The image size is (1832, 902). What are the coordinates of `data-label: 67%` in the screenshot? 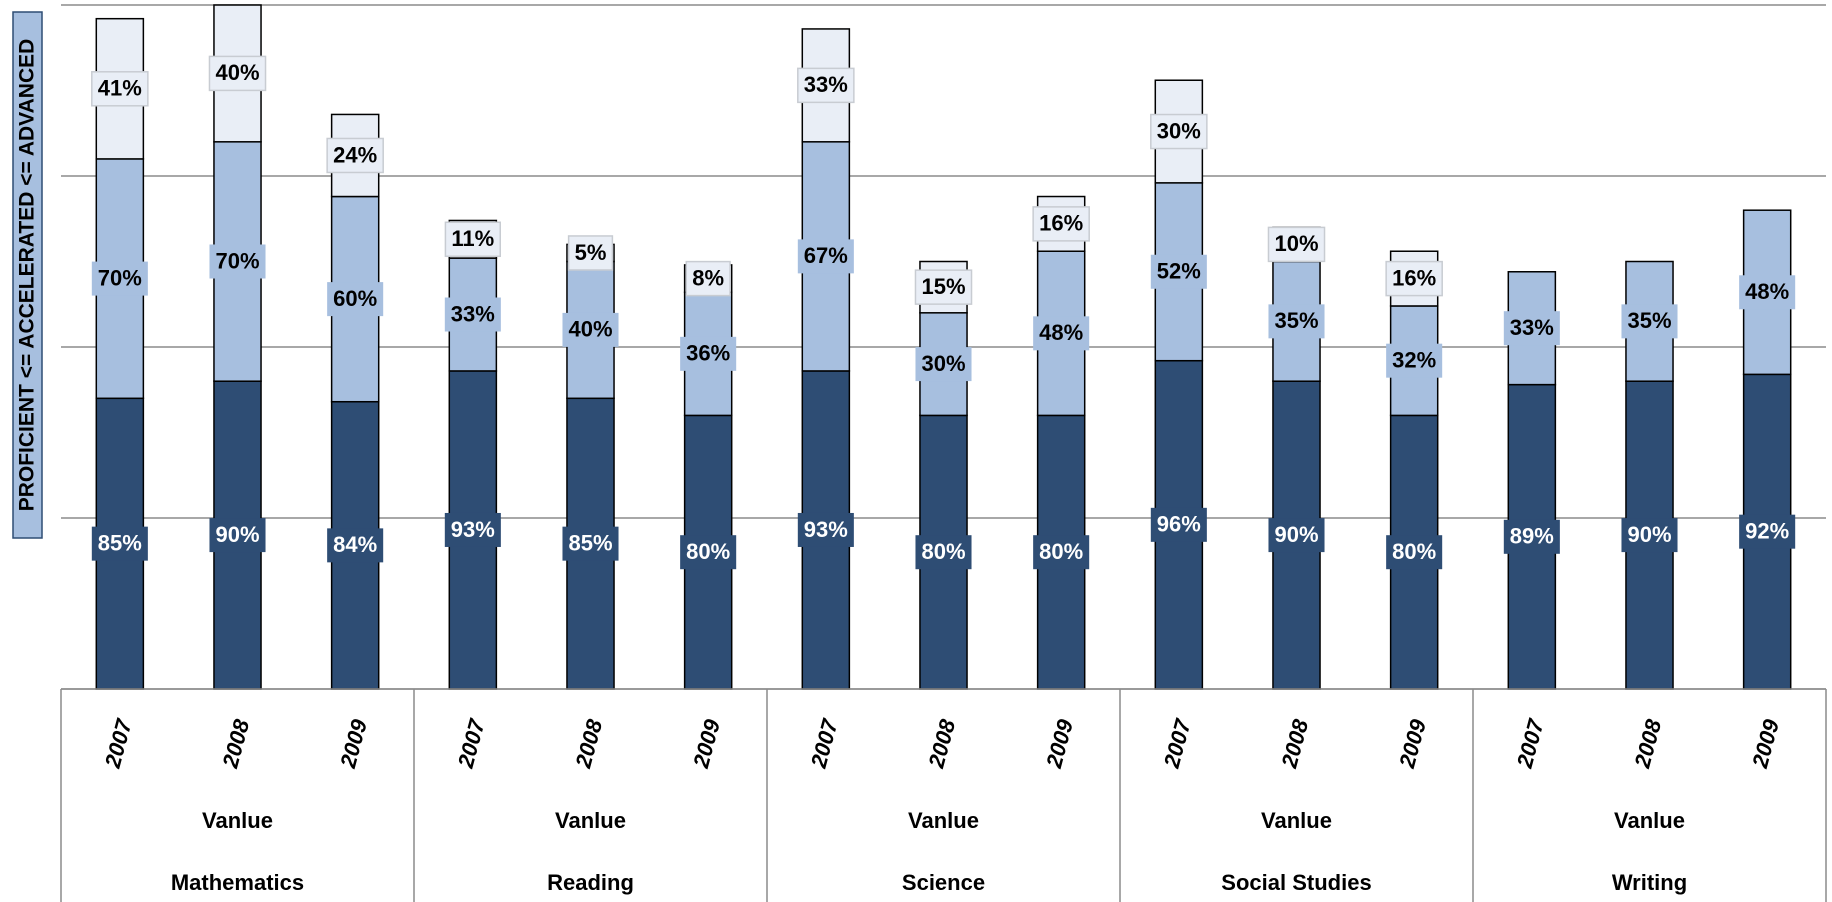 It's located at (826, 255).